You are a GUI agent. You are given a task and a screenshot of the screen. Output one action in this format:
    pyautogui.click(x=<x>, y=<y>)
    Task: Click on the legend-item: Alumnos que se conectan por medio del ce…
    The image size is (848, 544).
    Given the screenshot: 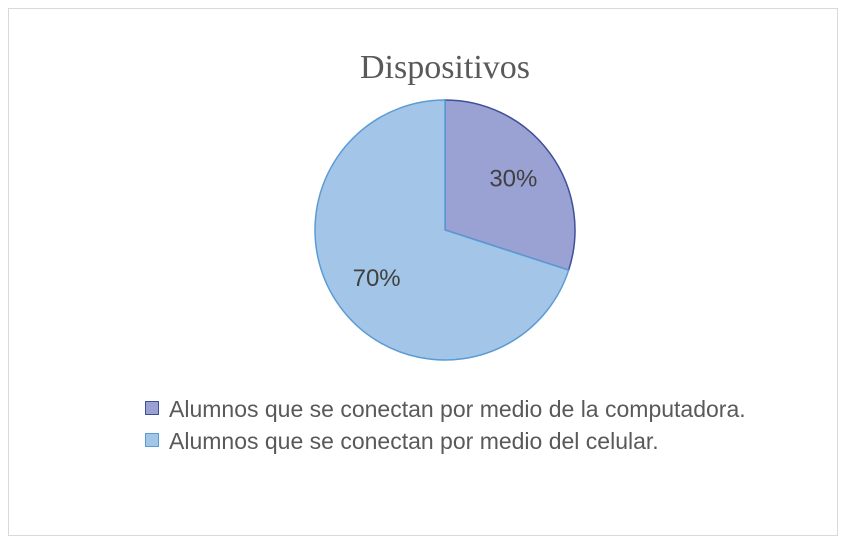 What is the action you would take?
    pyautogui.click(x=475, y=441)
    